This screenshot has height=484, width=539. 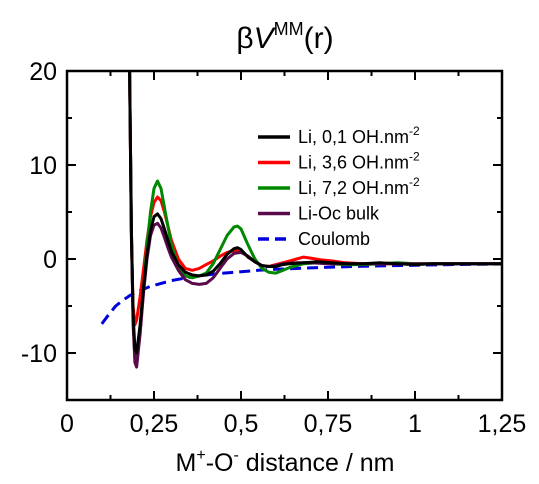 I want to click on xlabel-m: M, so click(x=186, y=463).